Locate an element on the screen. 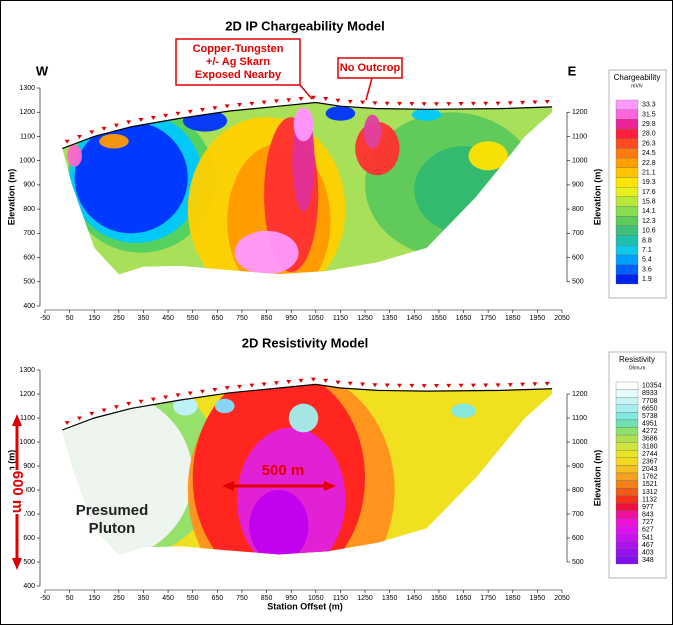 This screenshot has width=673, height=630. colorbar-label: 21.1 is located at coordinates (649, 172).